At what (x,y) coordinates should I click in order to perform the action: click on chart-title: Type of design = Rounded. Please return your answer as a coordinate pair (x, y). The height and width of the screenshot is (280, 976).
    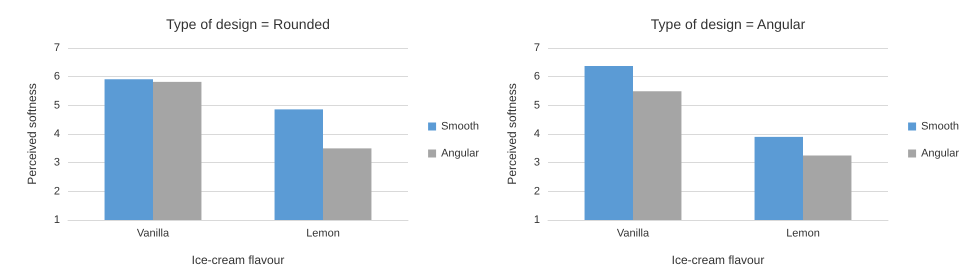
    Looking at the image, I should click on (248, 24).